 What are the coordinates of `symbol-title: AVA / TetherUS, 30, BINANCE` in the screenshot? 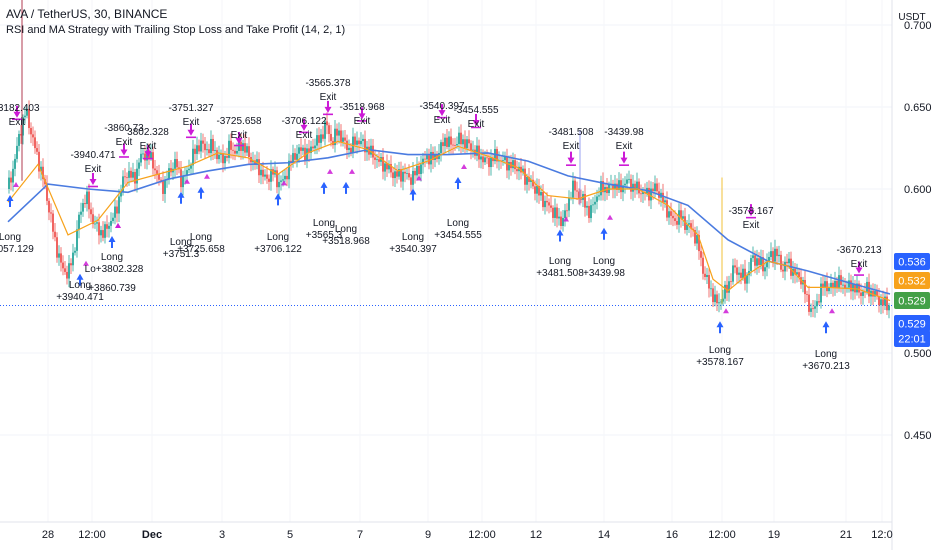 It's located at (87, 14).